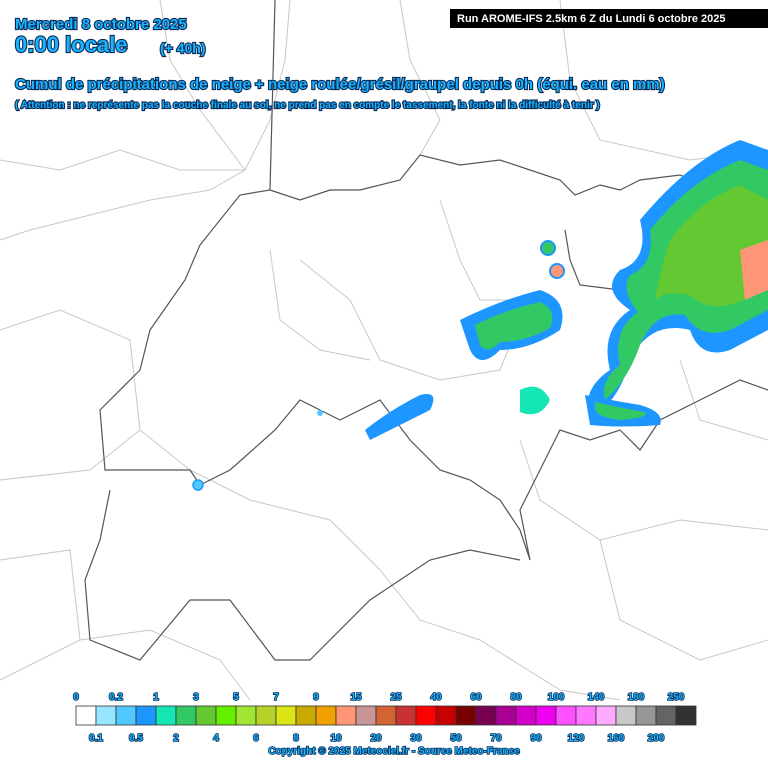  Describe the element at coordinates (96, 738) in the screenshot. I see `legend-label: 0.1` at that location.